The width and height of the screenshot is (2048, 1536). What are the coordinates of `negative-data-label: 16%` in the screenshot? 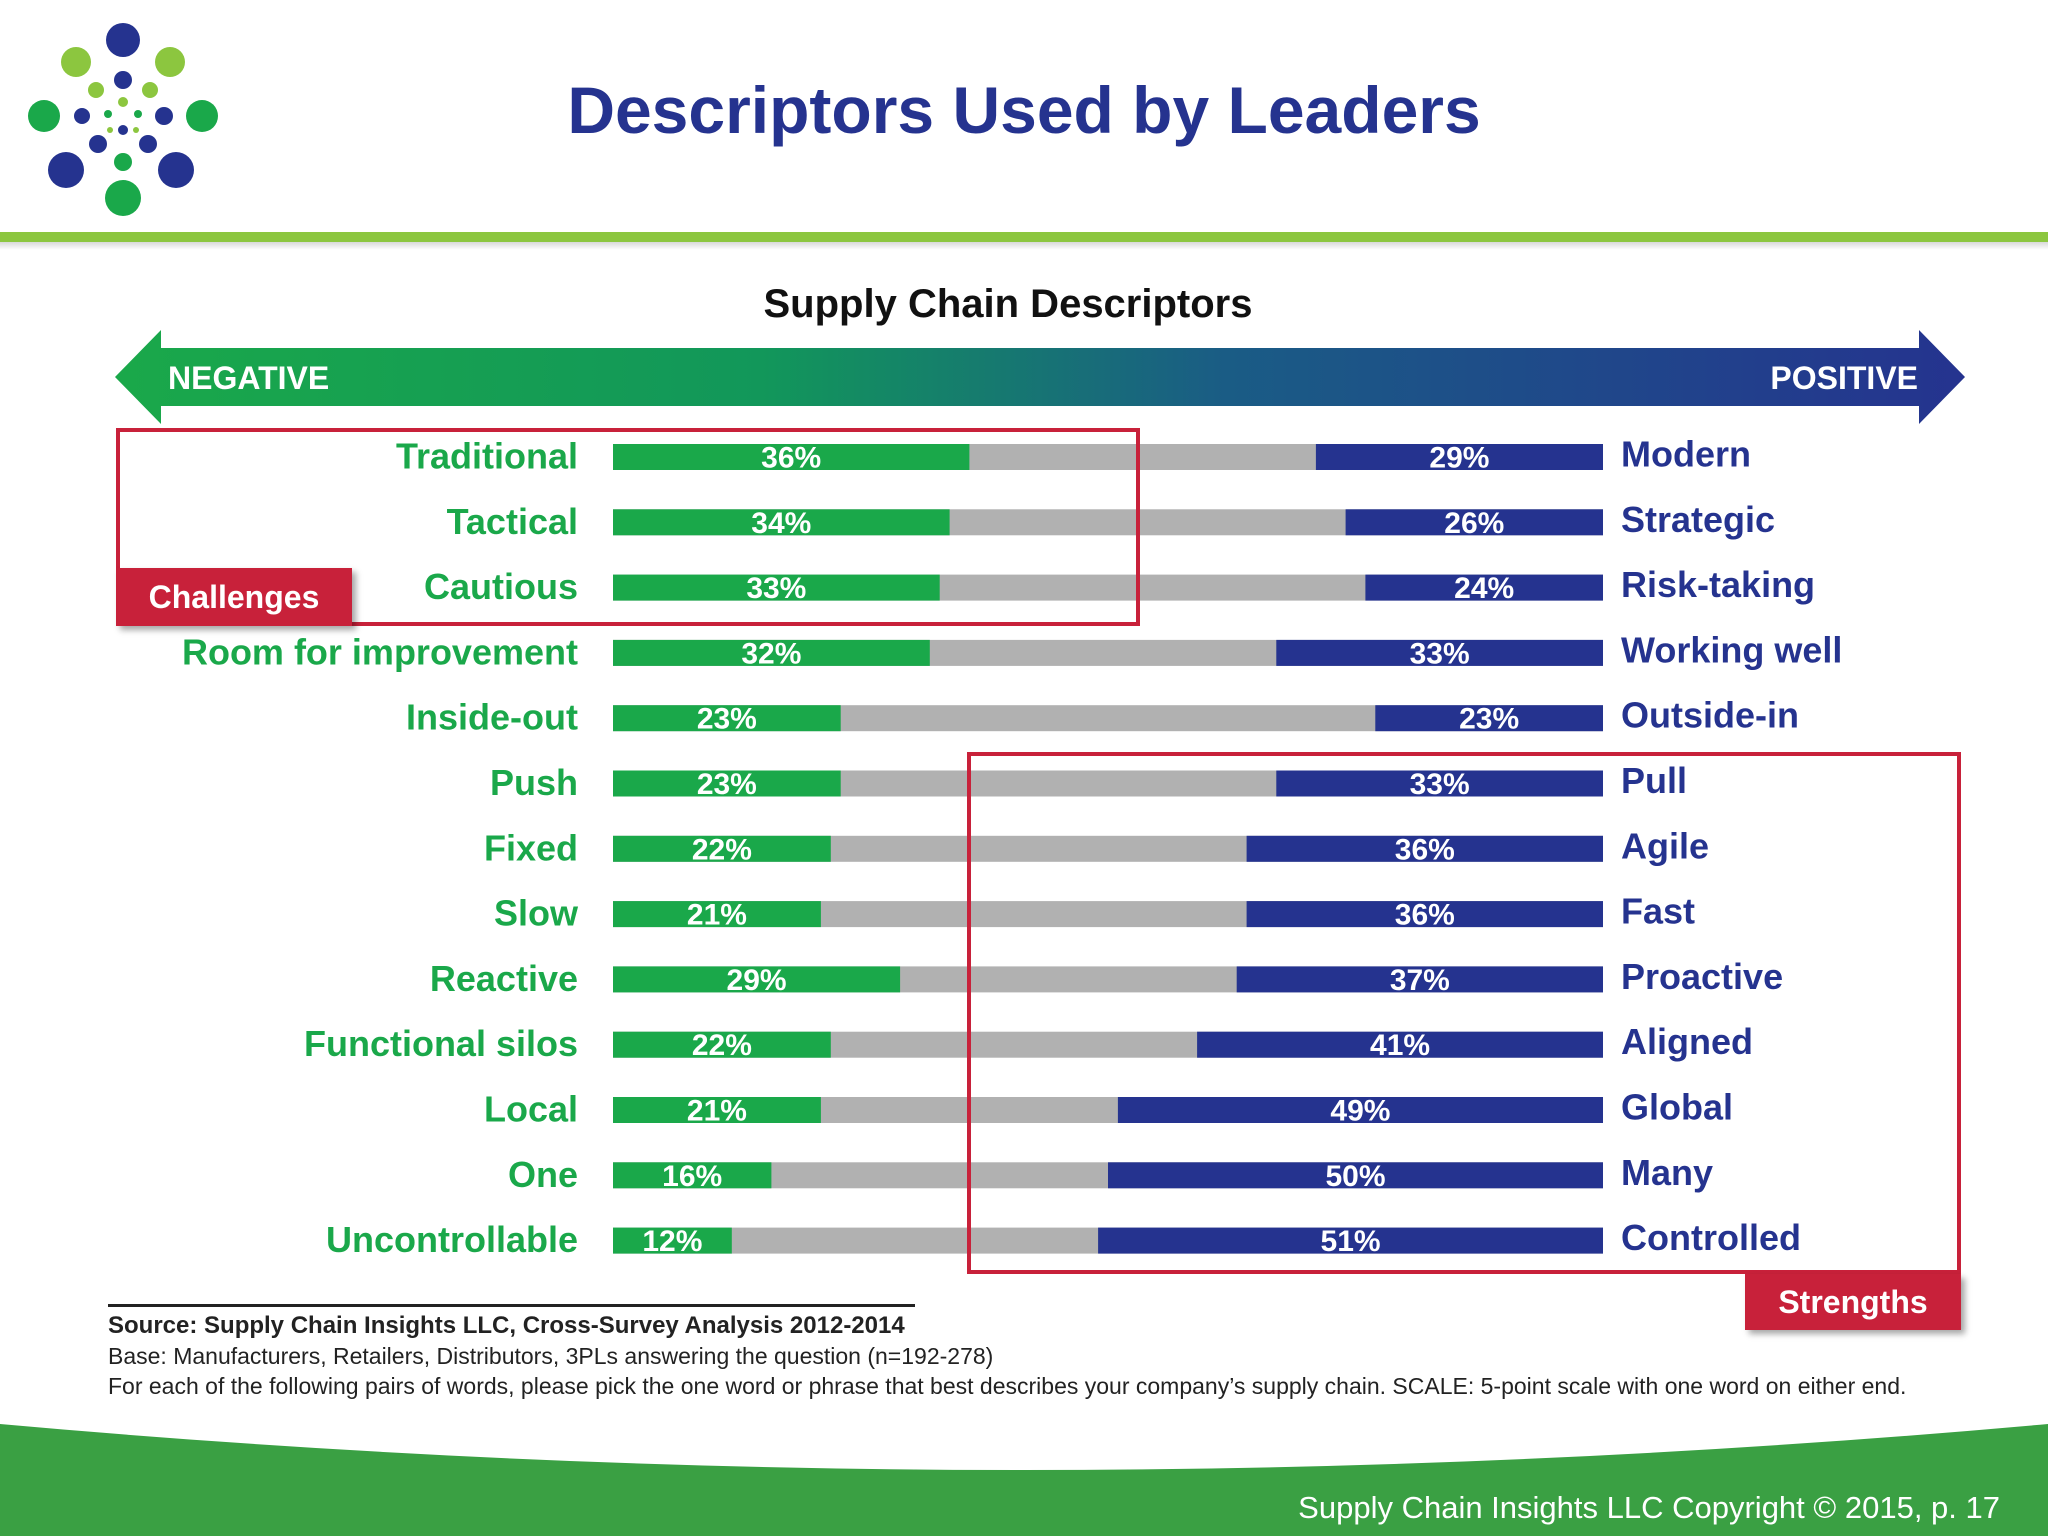 It's located at (692, 1176).